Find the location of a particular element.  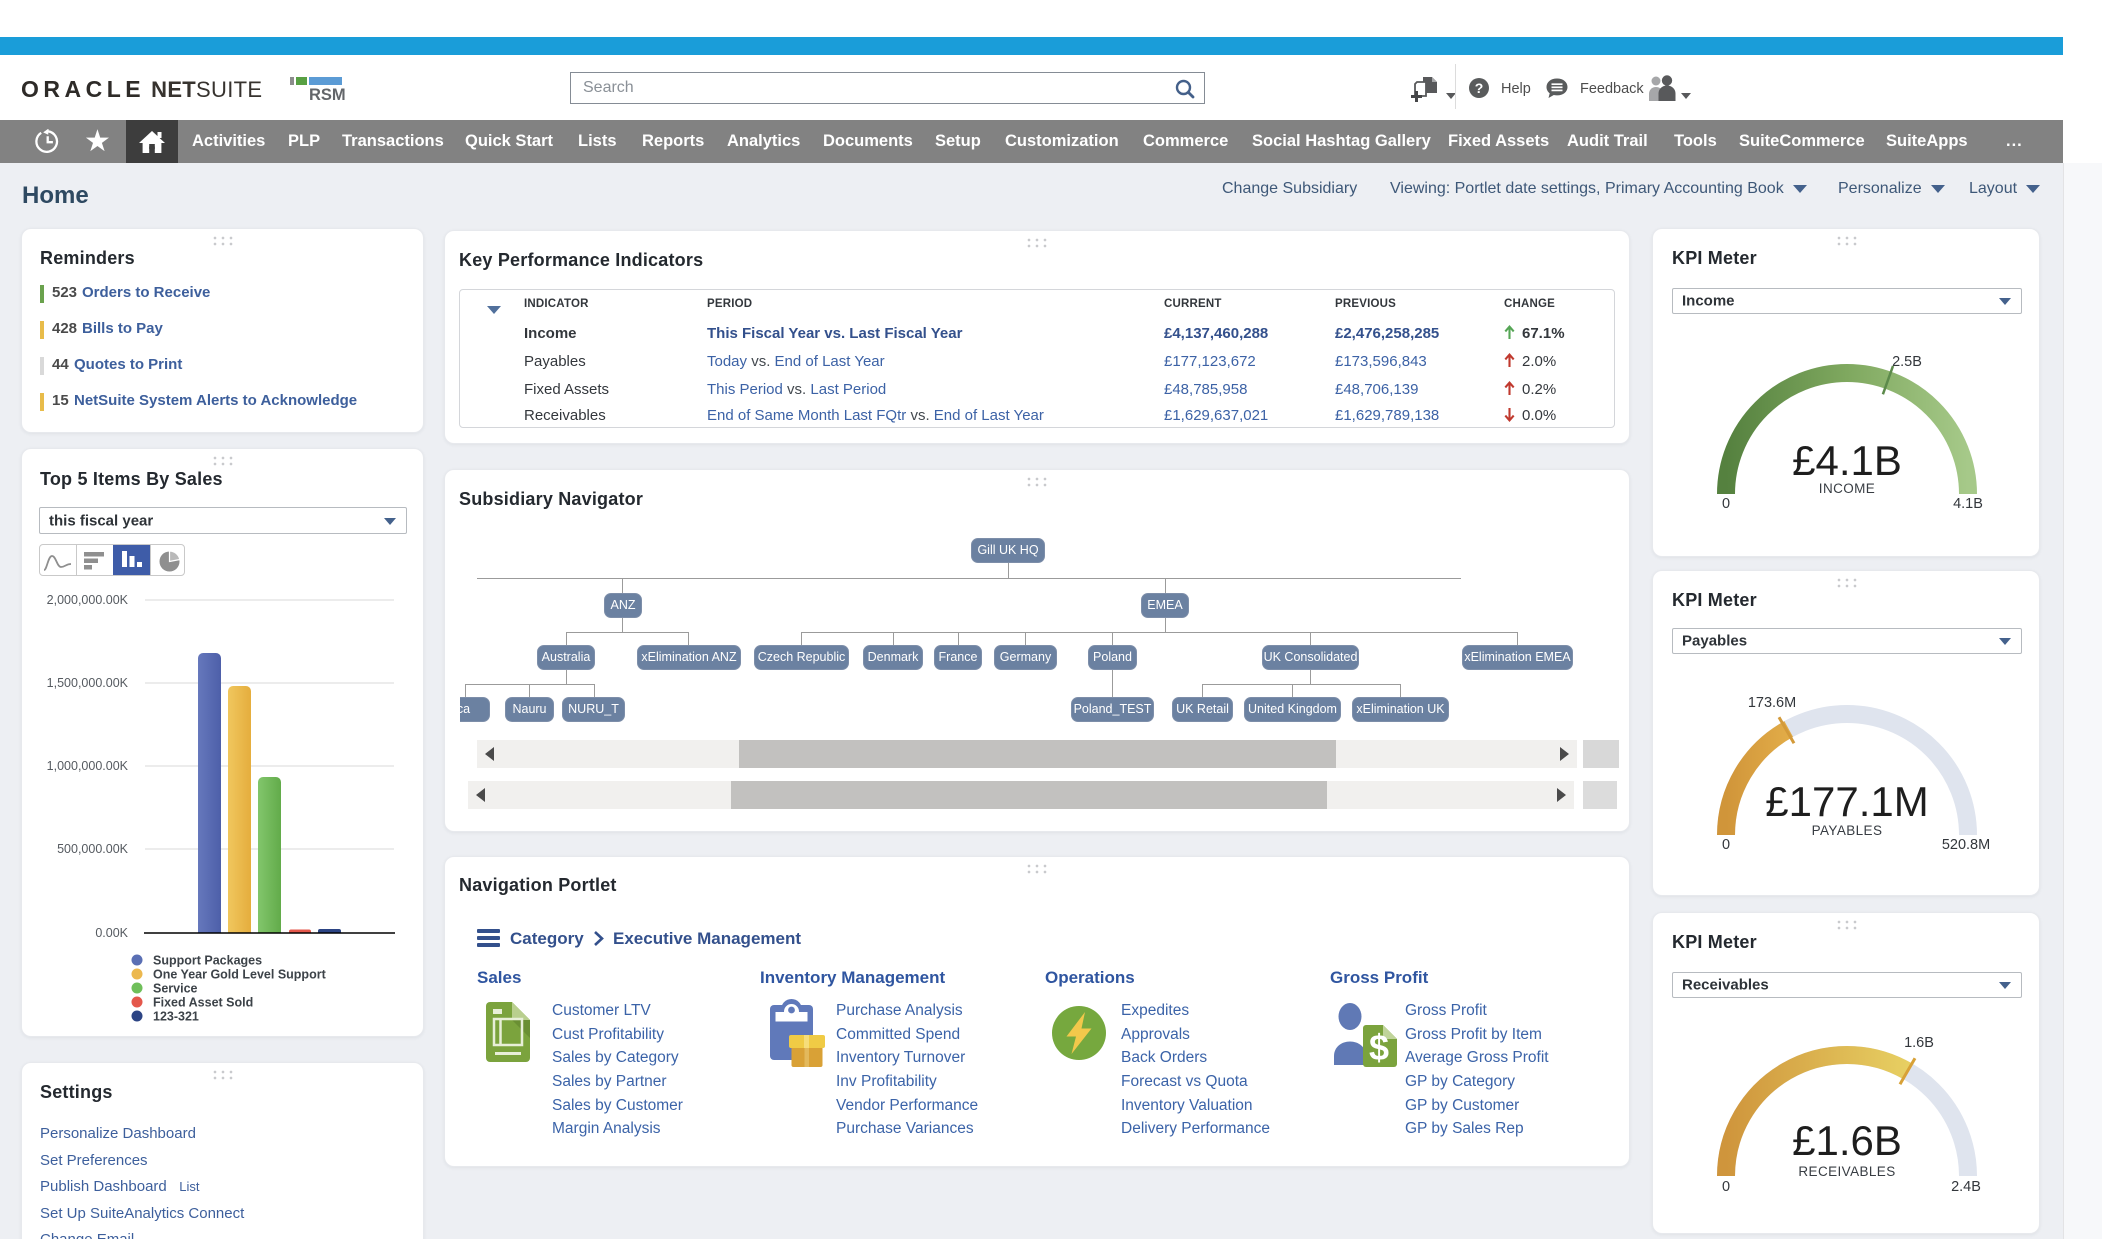

svg-text: 123-321 is located at coordinates (176, 1017).